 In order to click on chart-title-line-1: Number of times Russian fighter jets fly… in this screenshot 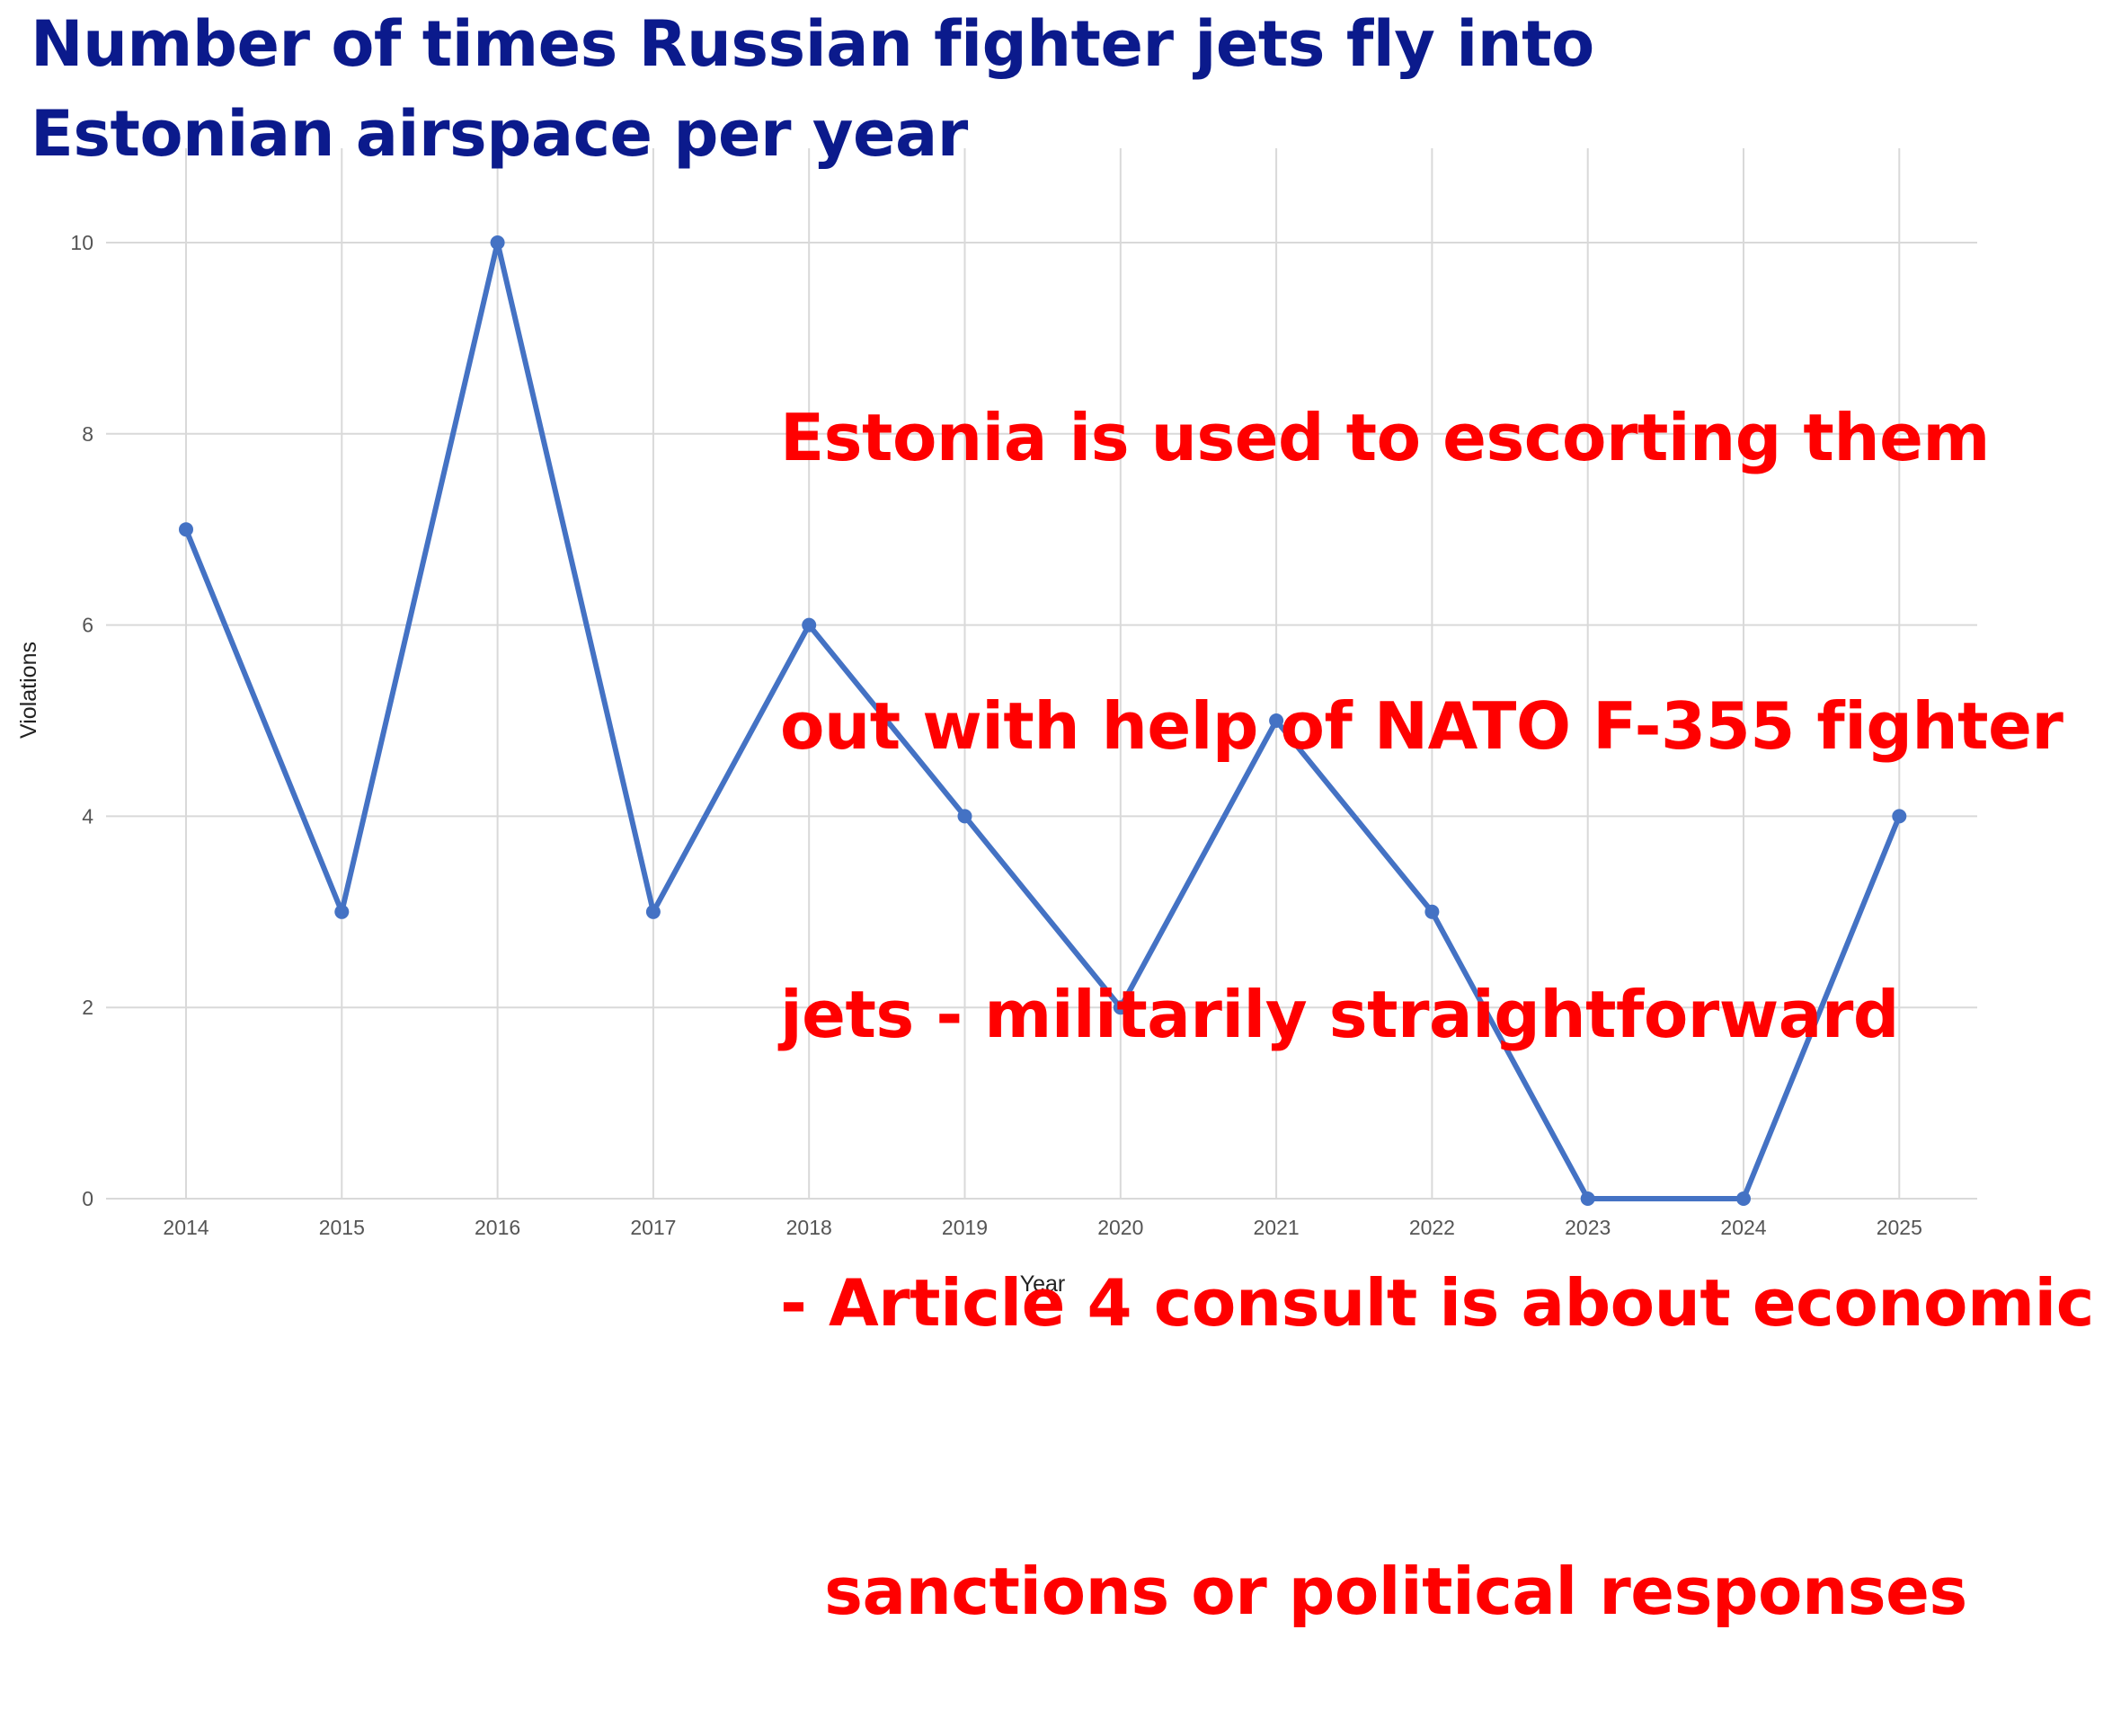, I will do `click(812, 44)`.